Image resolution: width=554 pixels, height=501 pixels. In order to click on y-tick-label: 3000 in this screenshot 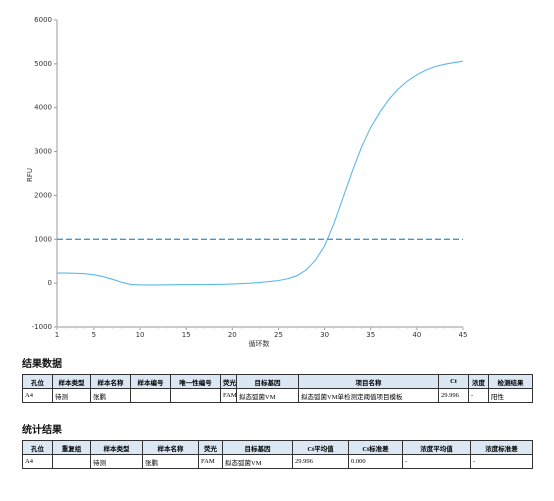, I will do `click(43, 152)`.